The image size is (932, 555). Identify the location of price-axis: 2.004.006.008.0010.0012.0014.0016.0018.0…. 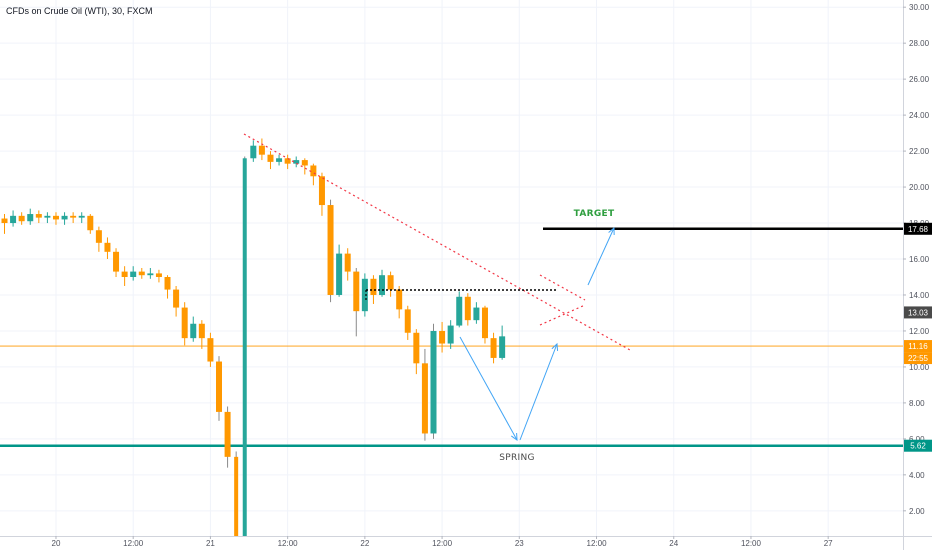
(917, 275).